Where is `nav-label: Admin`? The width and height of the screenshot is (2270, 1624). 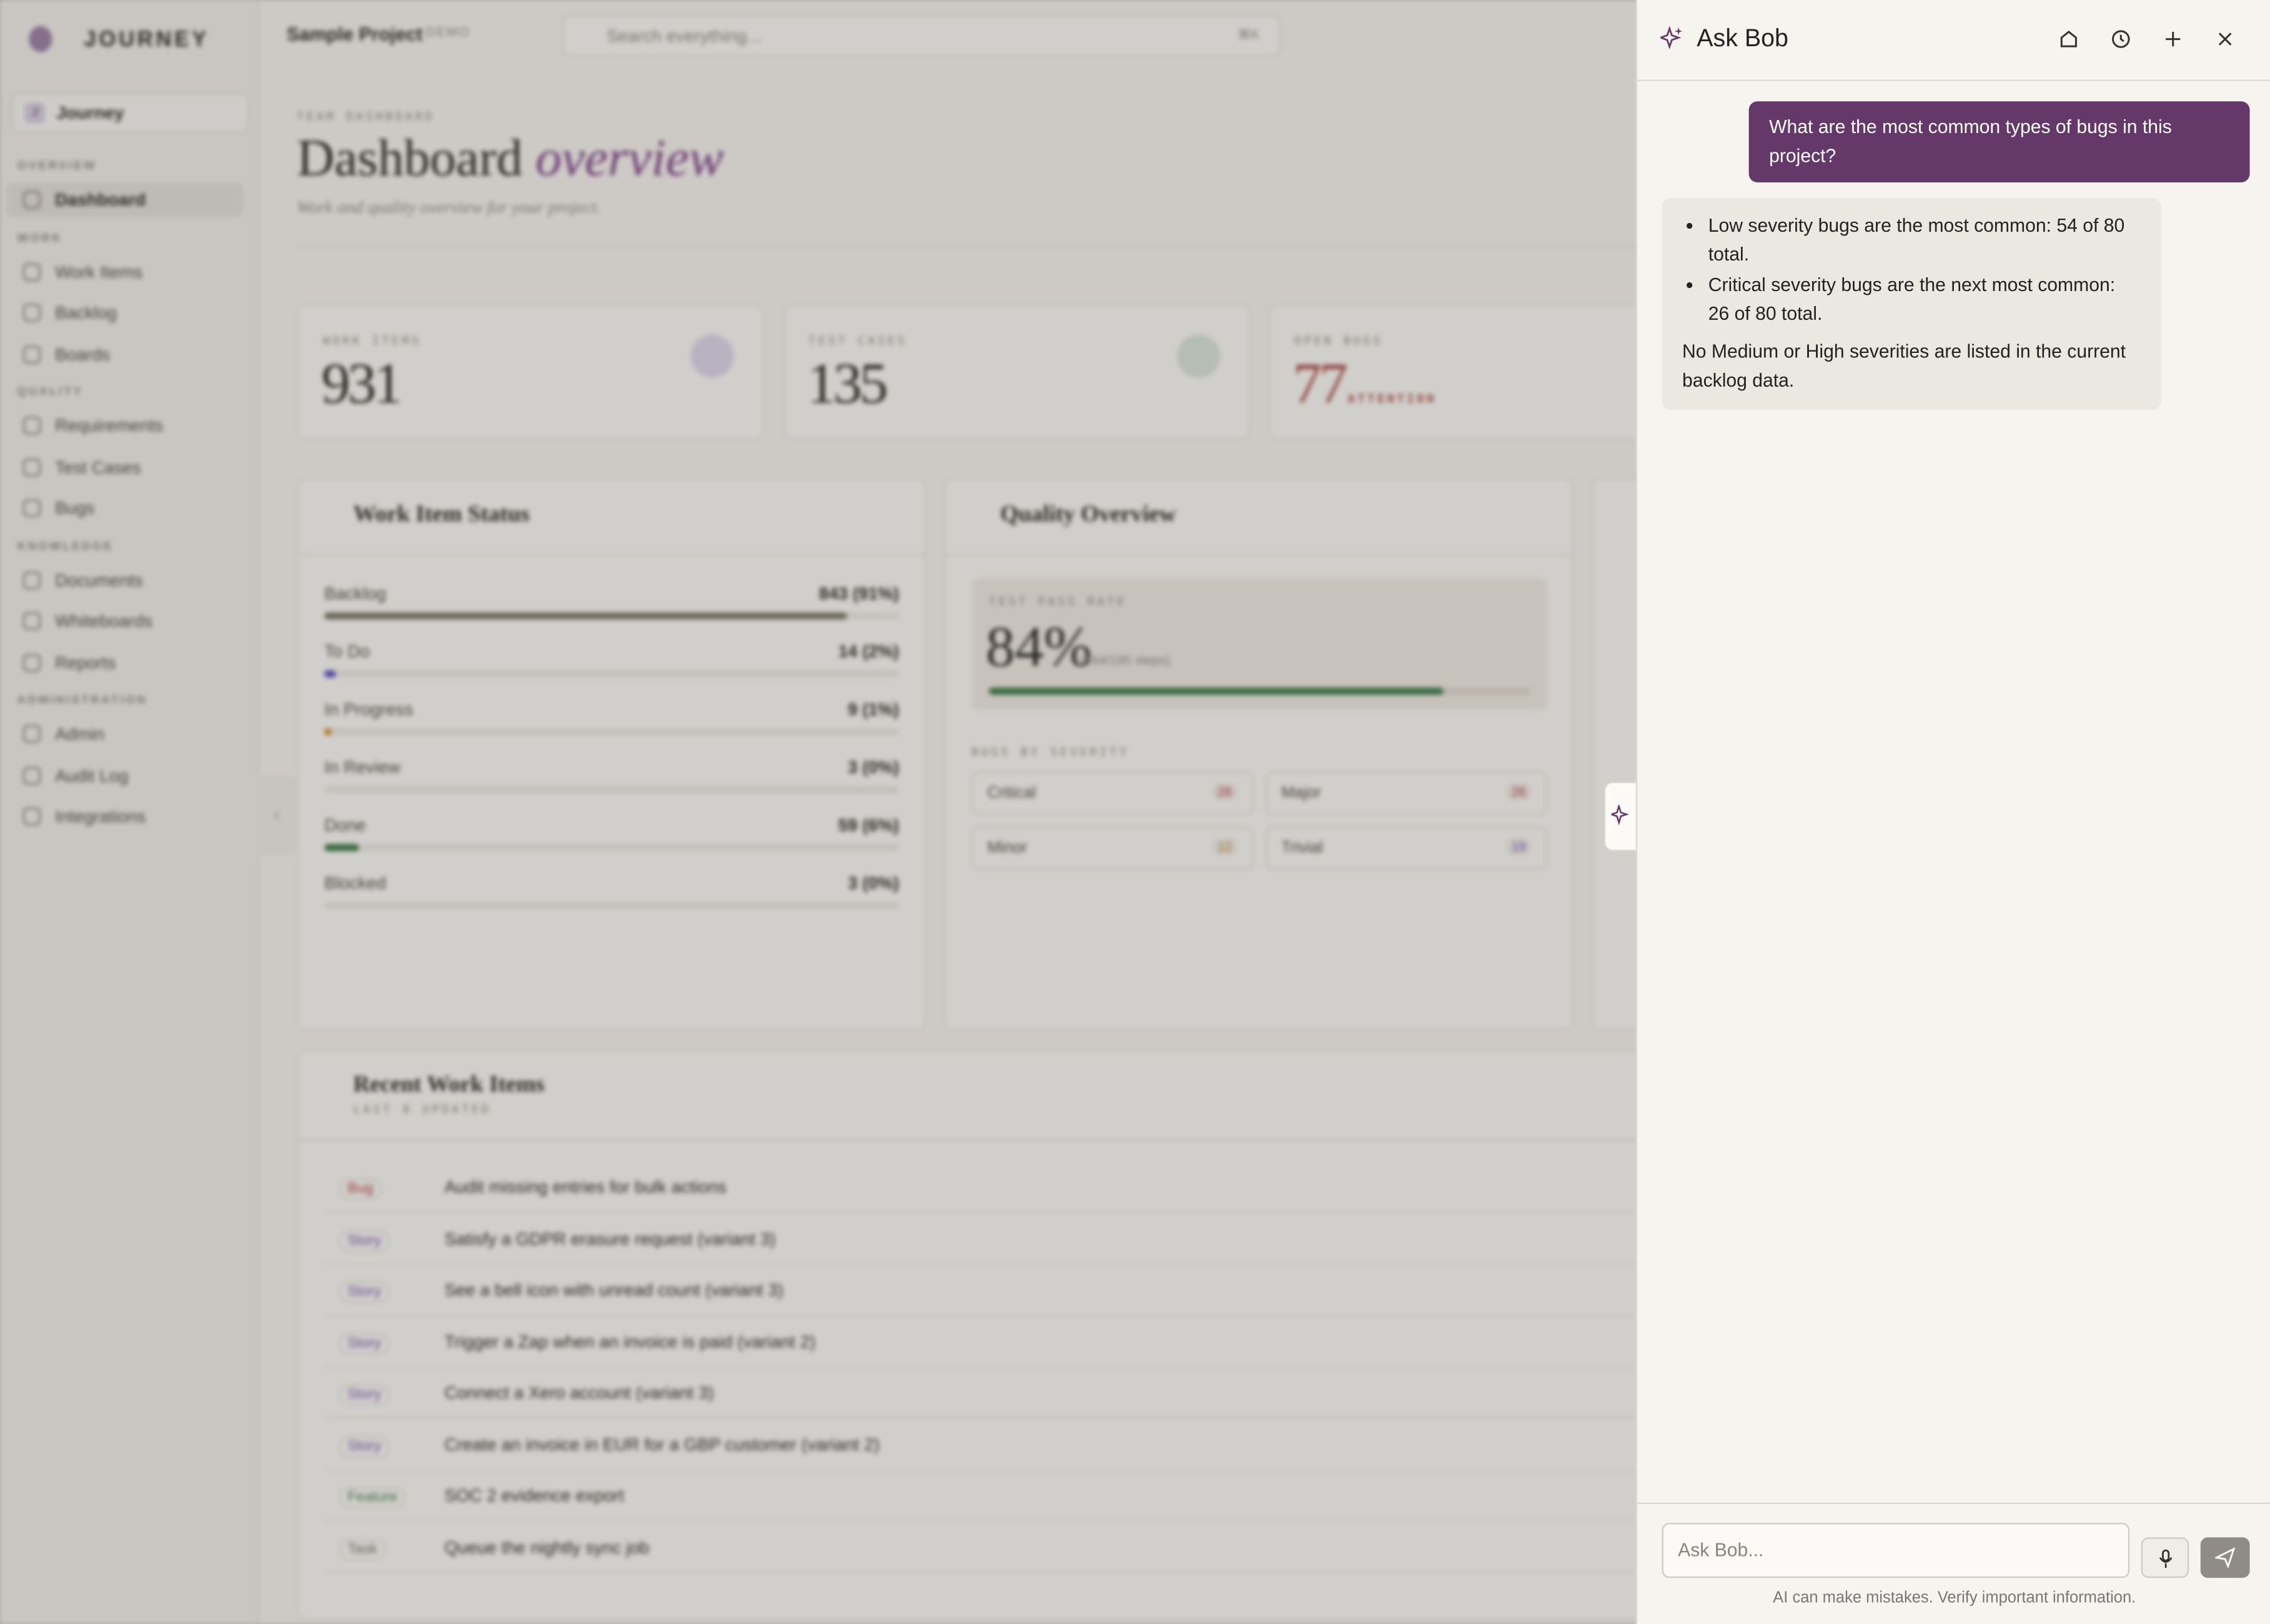 nav-label: Admin is located at coordinates (79, 734).